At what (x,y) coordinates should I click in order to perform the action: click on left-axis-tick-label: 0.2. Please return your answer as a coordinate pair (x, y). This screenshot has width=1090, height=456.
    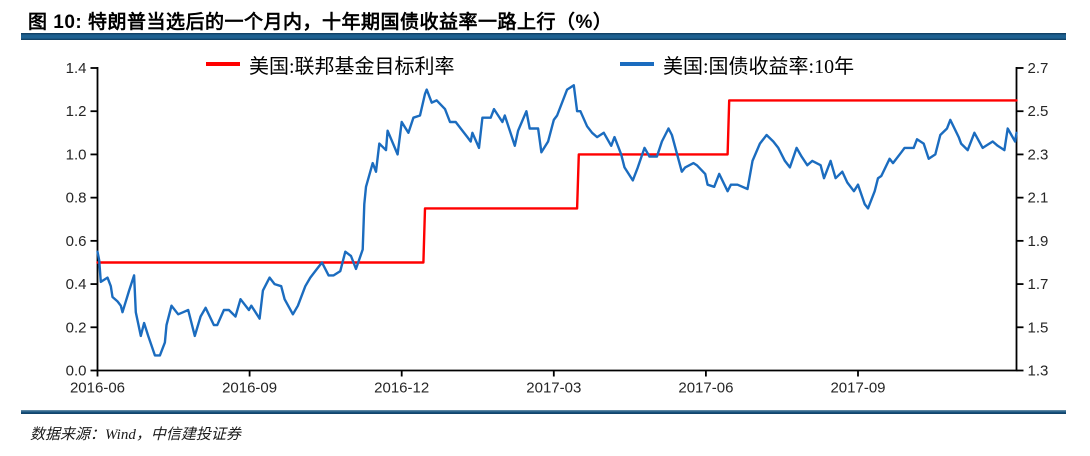
    Looking at the image, I should click on (76, 327).